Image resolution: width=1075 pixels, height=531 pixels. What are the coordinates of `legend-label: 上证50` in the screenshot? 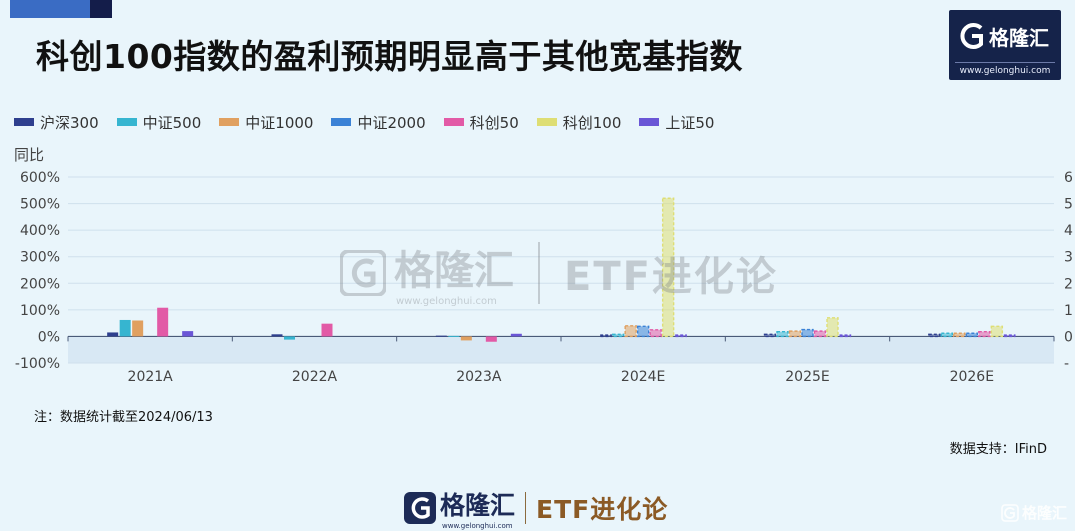 It's located at (690, 122).